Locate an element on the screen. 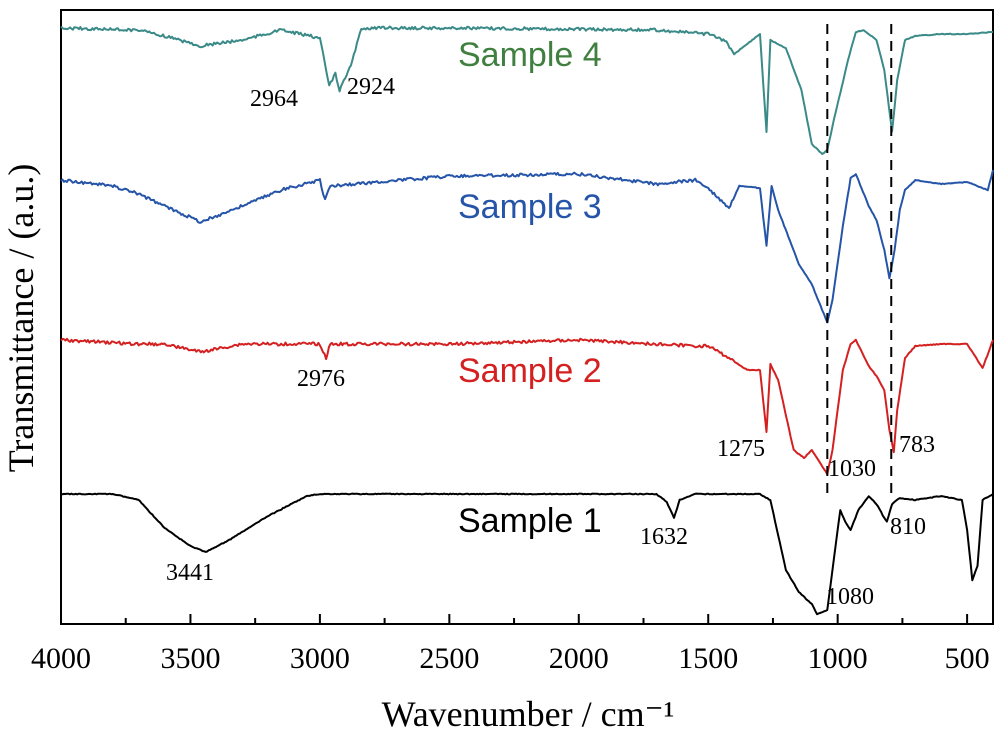  x-tick-label-3000: 3000 is located at coordinates (320, 658).